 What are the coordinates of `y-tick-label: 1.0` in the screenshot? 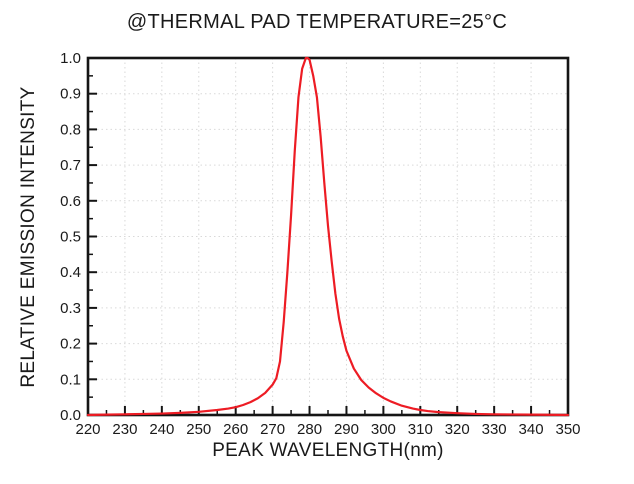 It's located at (70, 58).